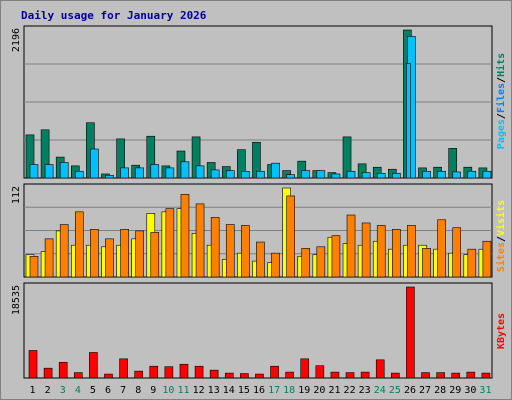 The height and width of the screenshot is (400, 512). What do you see at coordinates (93, 390) in the screenshot?
I see `day-label-5: 5` at bounding box center [93, 390].